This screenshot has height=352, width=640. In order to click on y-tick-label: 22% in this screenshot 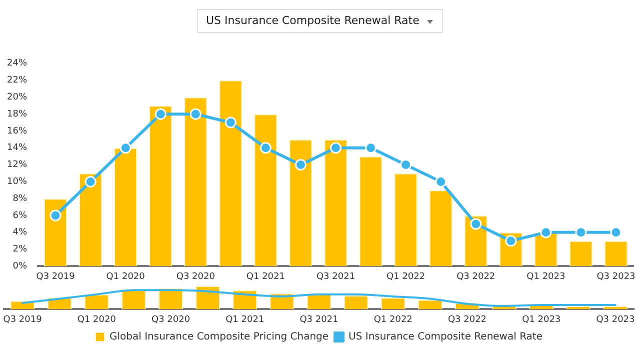, I will do `click(17, 81)`.